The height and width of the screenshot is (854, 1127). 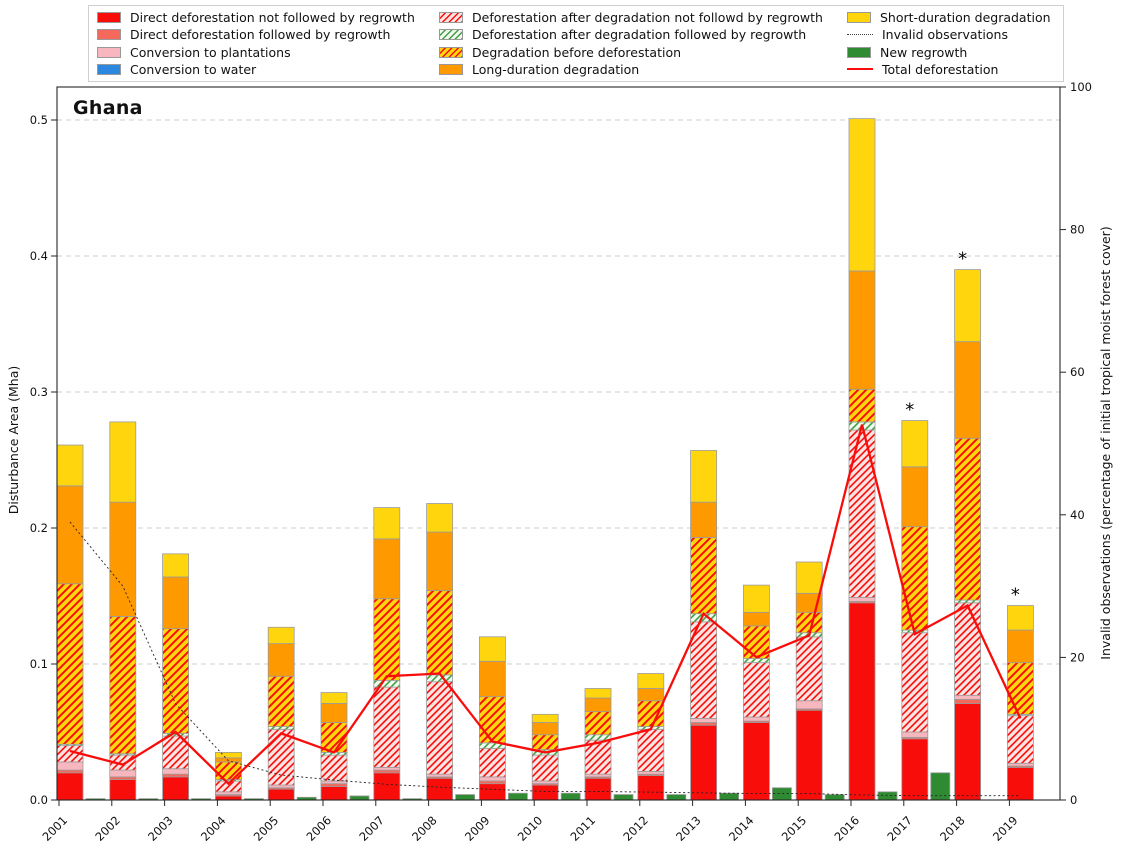 What do you see at coordinates (39, 664) in the screenshot?
I see `y-tick-label: 0.1` at bounding box center [39, 664].